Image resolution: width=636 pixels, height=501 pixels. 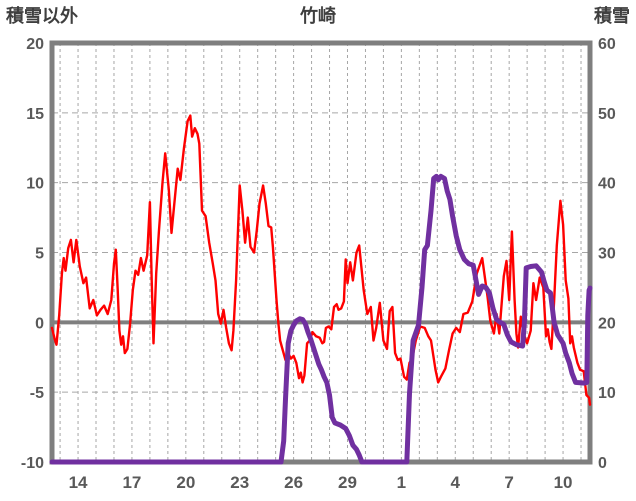 I want to click on right-axis-tick-0: 0, so click(x=602, y=463).